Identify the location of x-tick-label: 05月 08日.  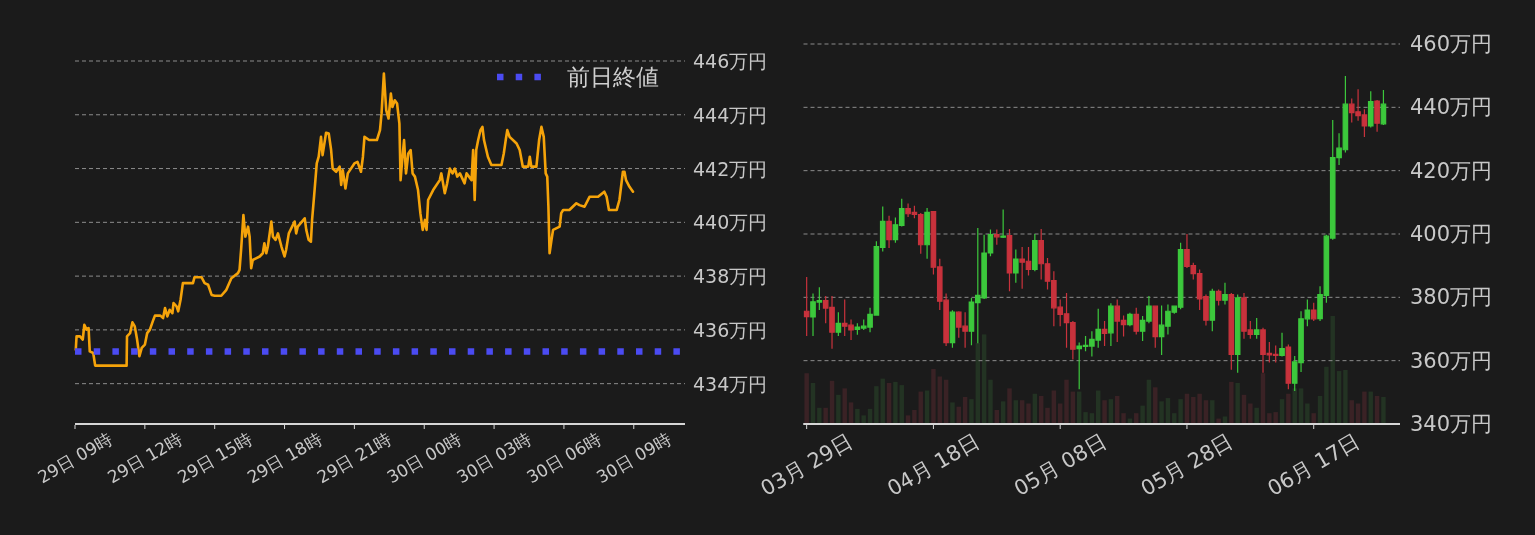
(1060, 465).